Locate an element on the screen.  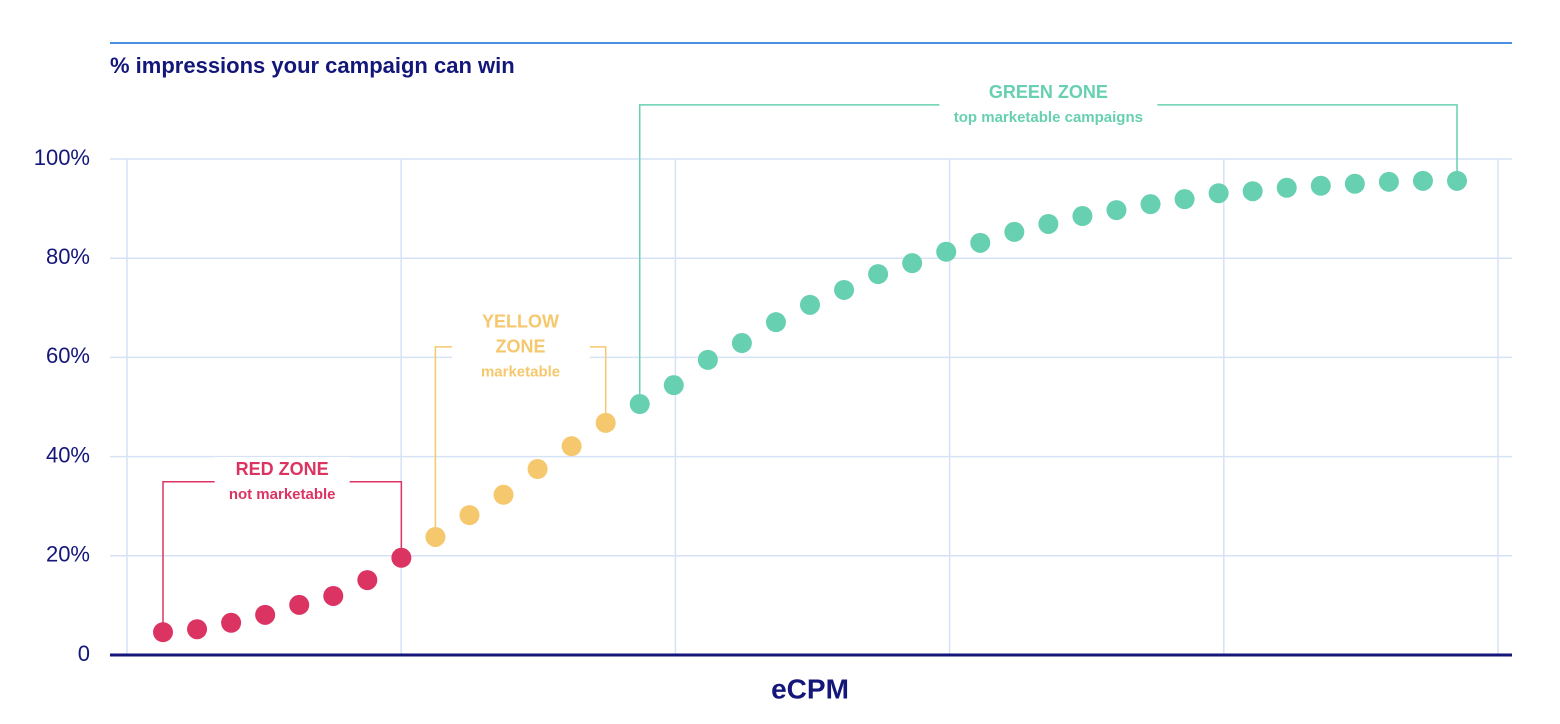
zone-note: not marketable is located at coordinates (282, 494).